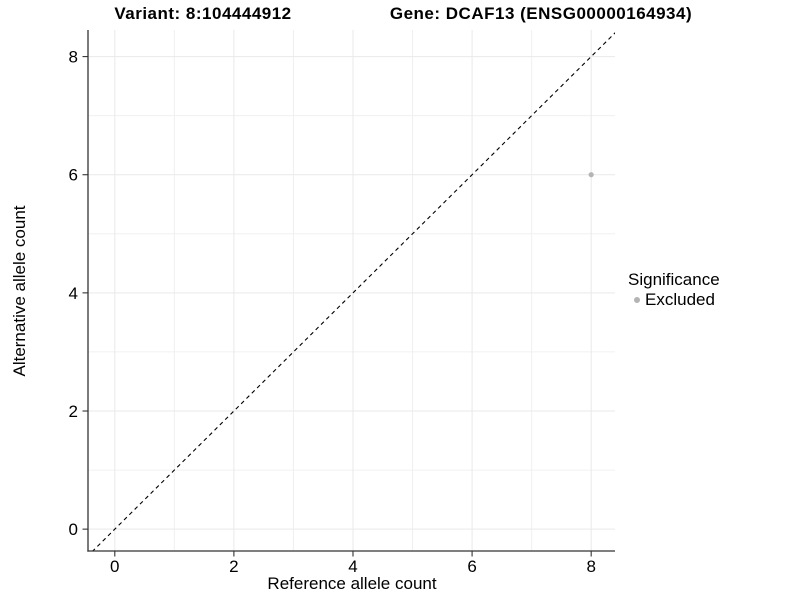 The image size is (800, 600). Describe the element at coordinates (352, 583) in the screenshot. I see `x-axis-title: Reference allele count` at that location.